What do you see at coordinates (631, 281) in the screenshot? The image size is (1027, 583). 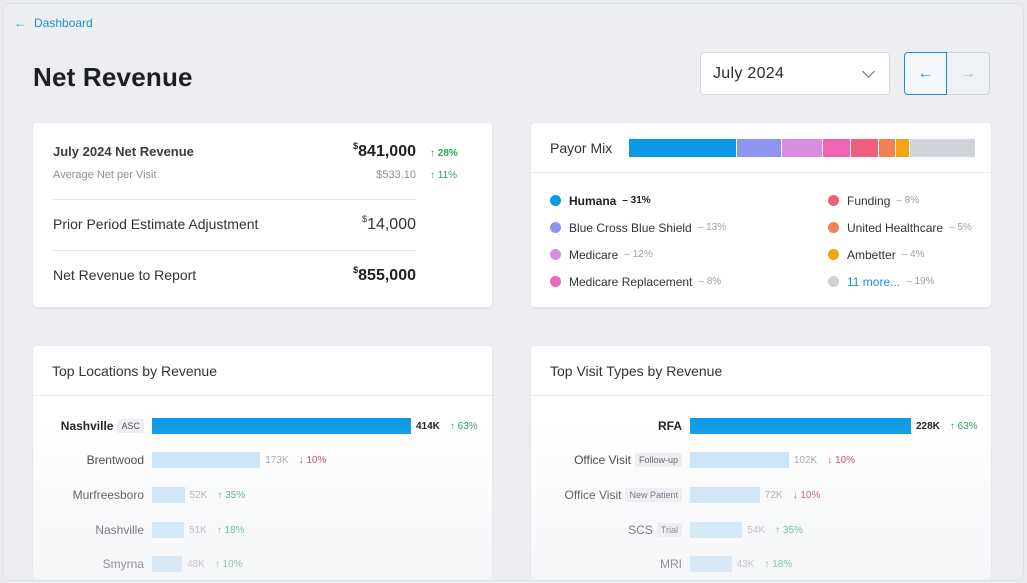 I see `legend-name: Medicare Replacement` at bounding box center [631, 281].